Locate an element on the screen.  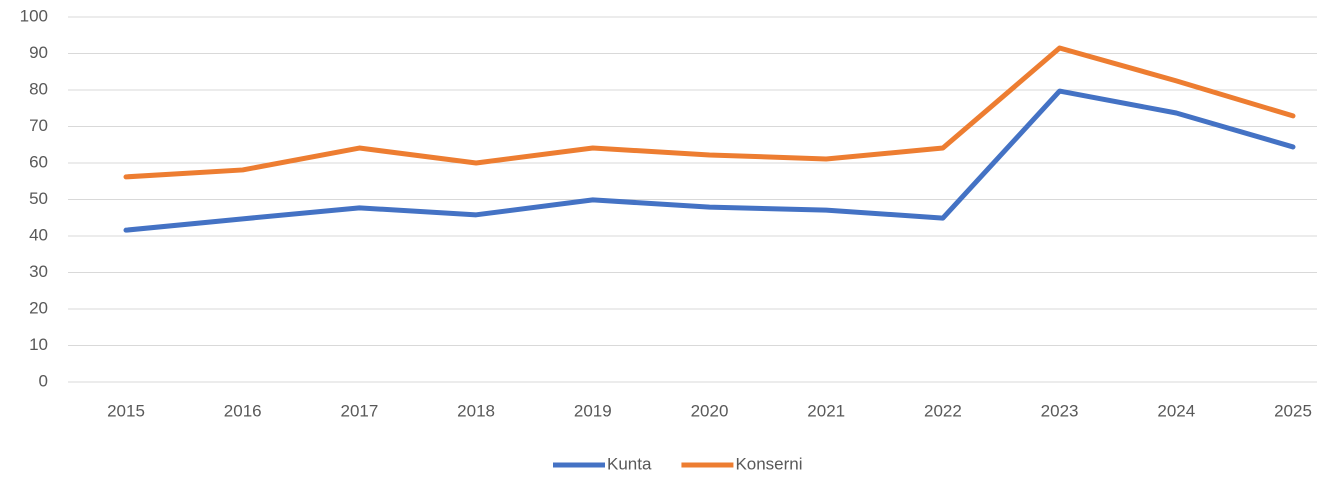
x-tick-label: 2015 is located at coordinates (126, 410).